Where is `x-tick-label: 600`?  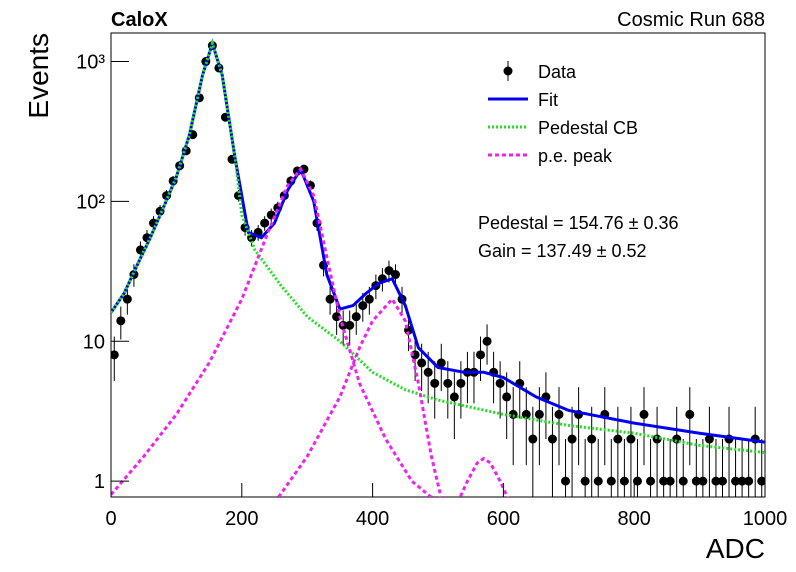
x-tick-label: 600 is located at coordinates (503, 519).